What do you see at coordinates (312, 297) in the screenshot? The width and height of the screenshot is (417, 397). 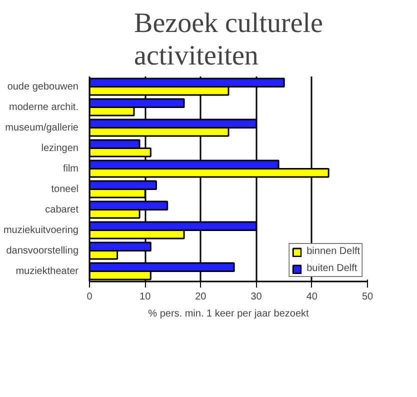 I see `x-tick-label: 40` at bounding box center [312, 297].